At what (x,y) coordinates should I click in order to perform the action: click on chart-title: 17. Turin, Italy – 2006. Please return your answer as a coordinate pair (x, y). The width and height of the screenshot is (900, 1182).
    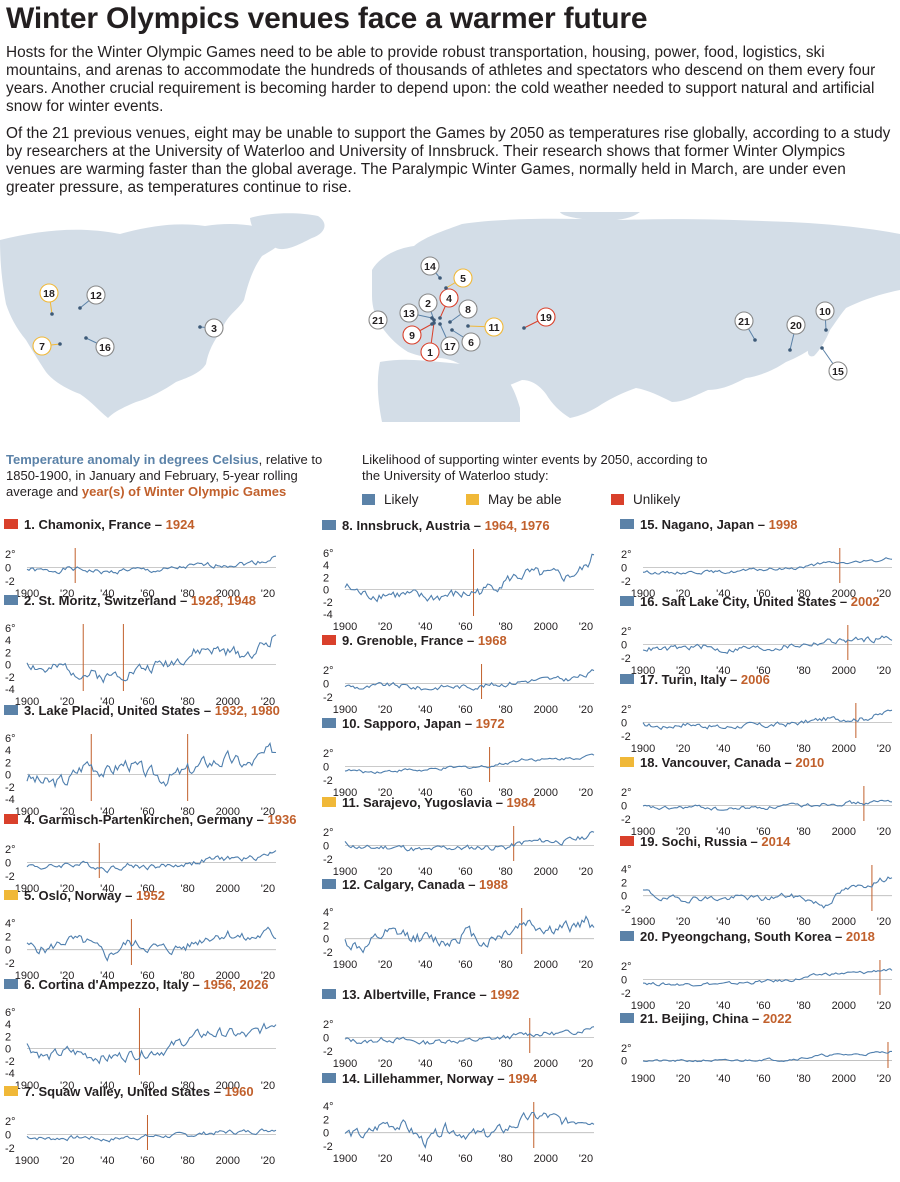
    Looking at the image, I should click on (705, 679).